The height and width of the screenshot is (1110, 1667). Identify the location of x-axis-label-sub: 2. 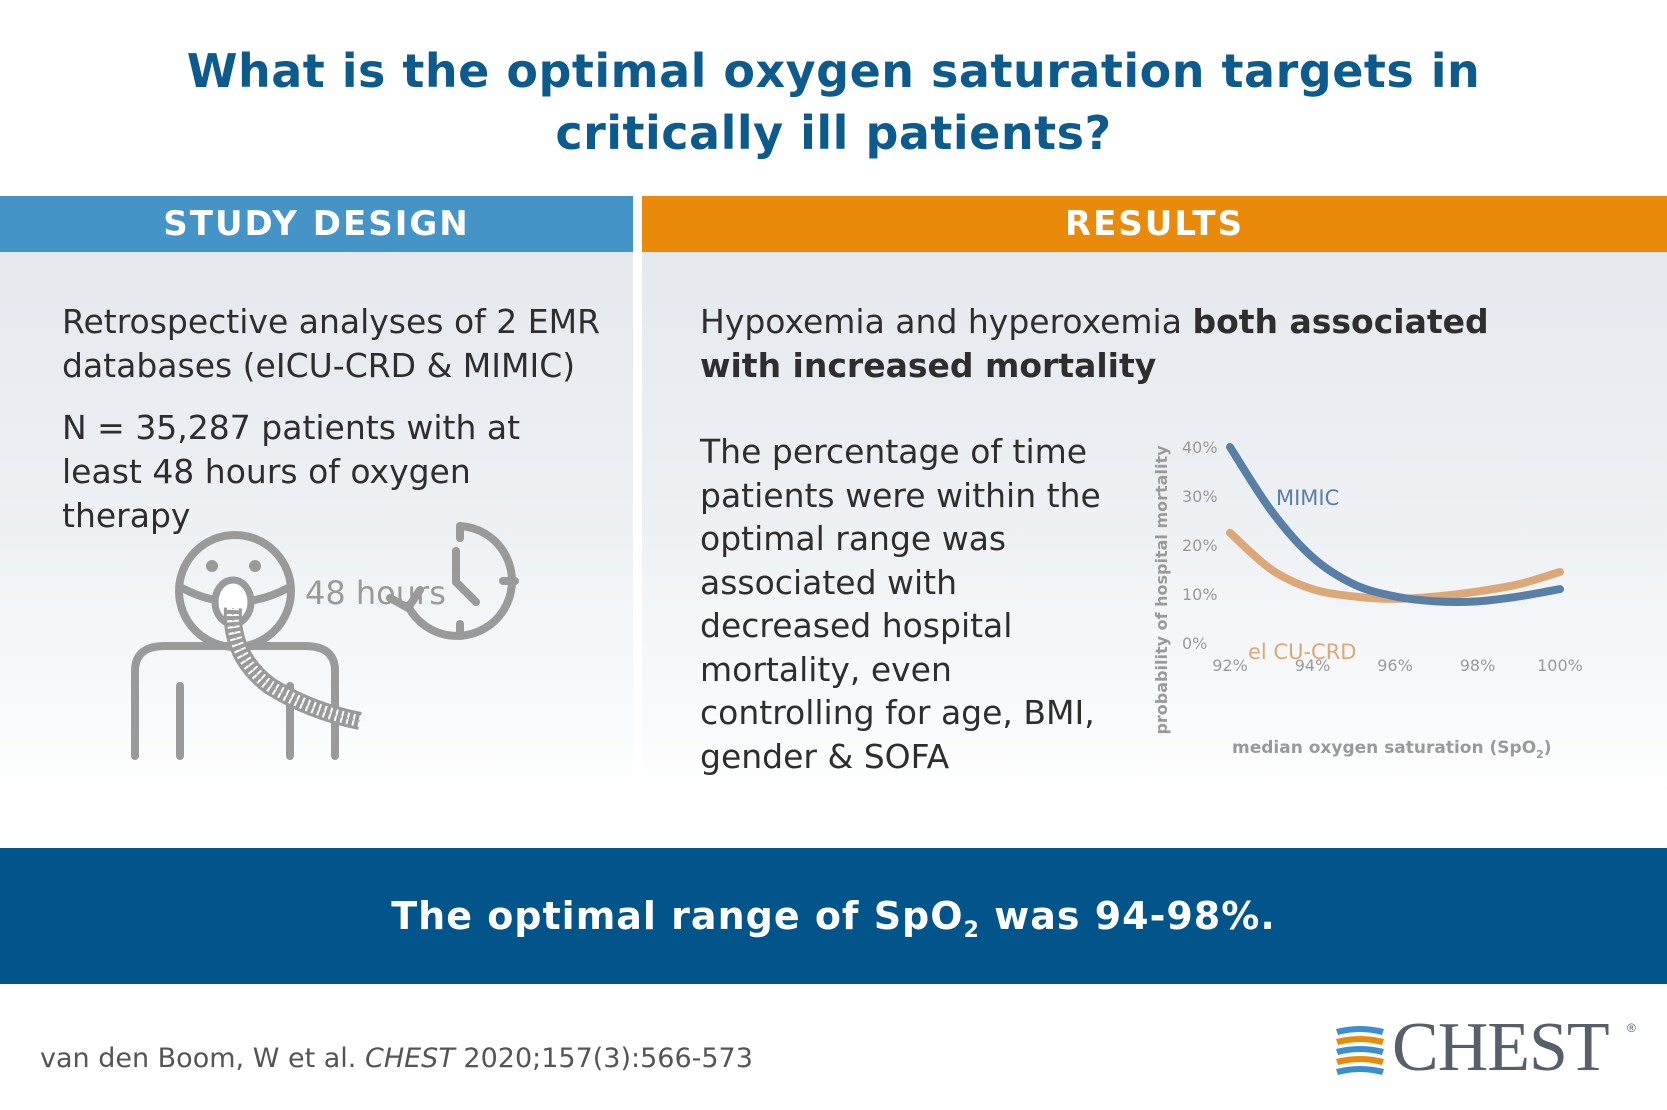
(1540, 754).